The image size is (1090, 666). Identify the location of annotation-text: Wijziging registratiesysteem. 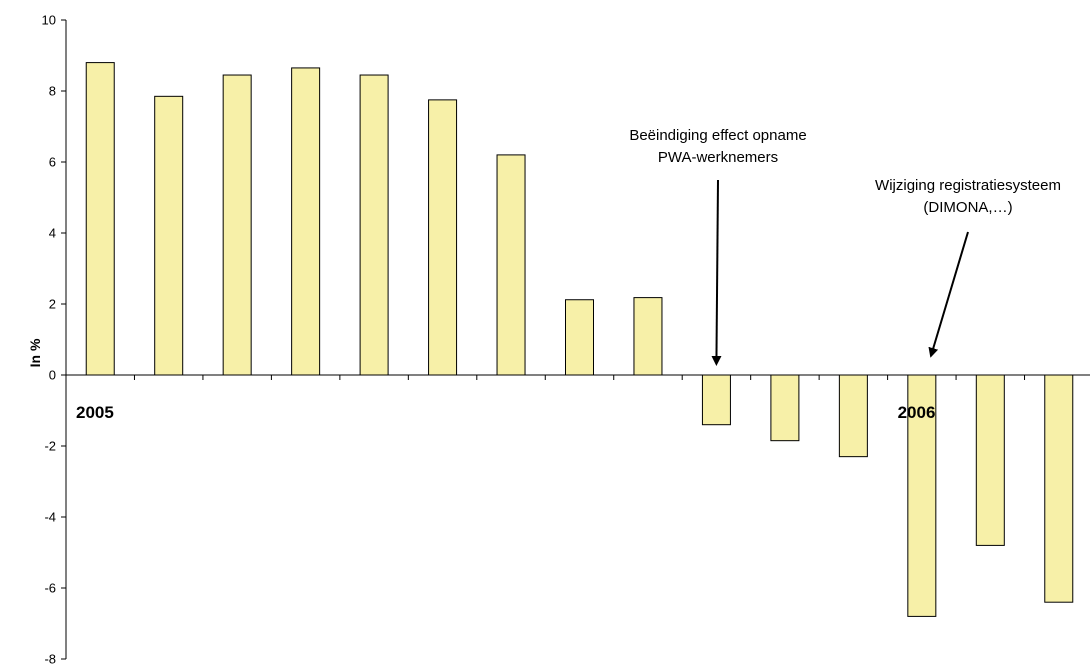
(968, 185).